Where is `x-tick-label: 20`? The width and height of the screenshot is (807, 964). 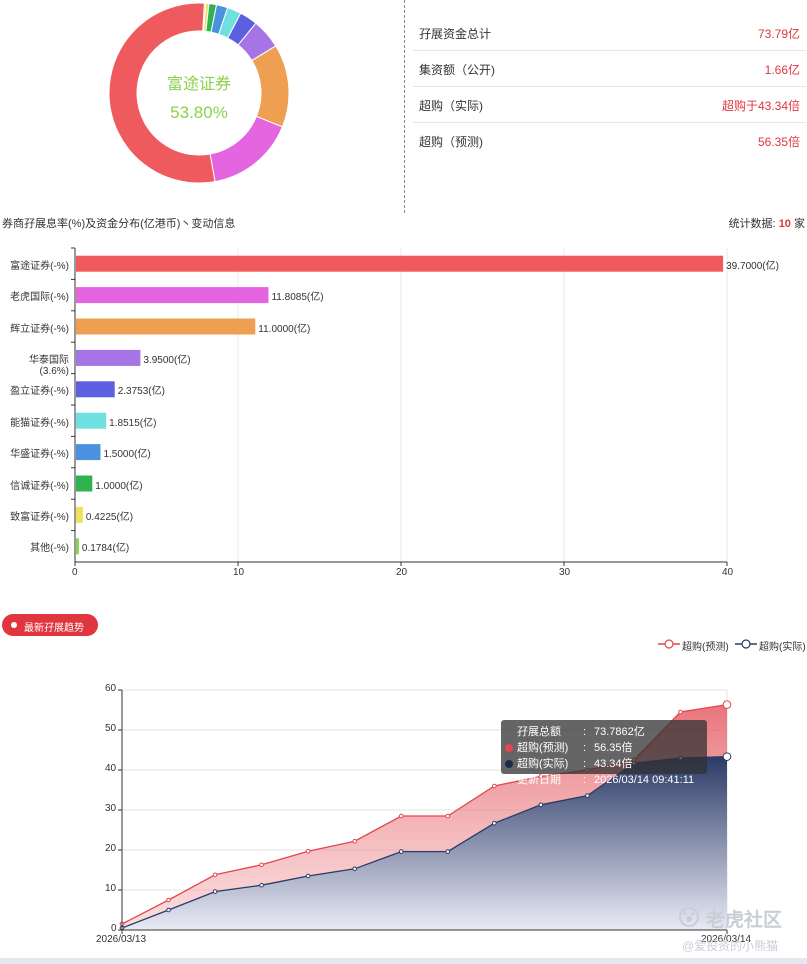 x-tick-label: 20 is located at coordinates (402, 572).